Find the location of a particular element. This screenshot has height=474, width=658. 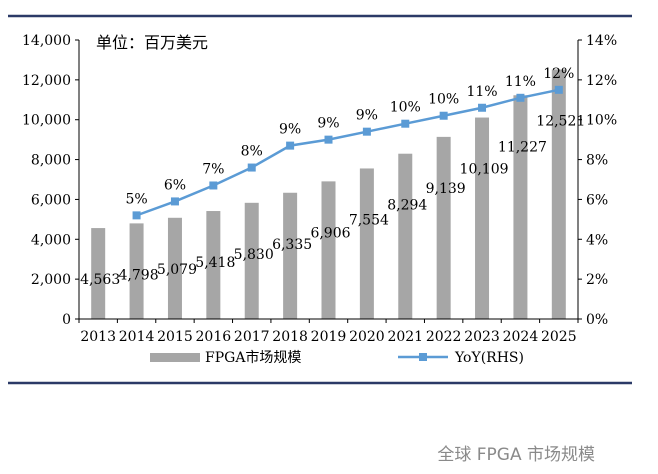

x-tick-label: 2013 is located at coordinates (98, 337).